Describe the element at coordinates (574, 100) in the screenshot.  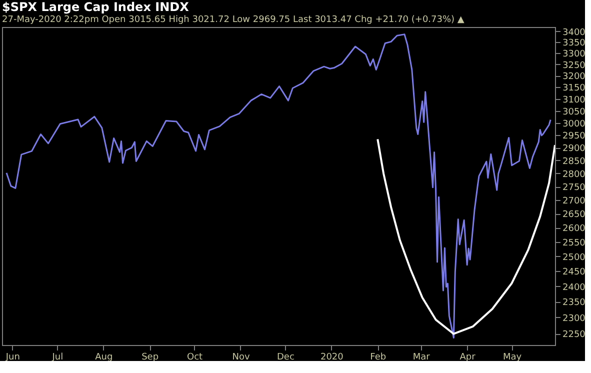
I see `y-tick-label: 3100` at that location.